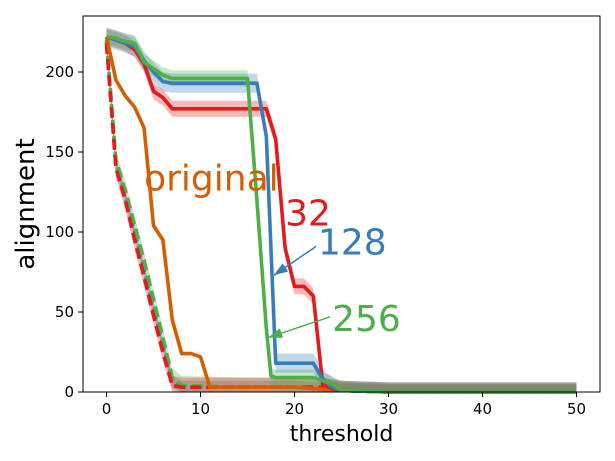  I want to click on annotation-label: original, so click(211, 178).